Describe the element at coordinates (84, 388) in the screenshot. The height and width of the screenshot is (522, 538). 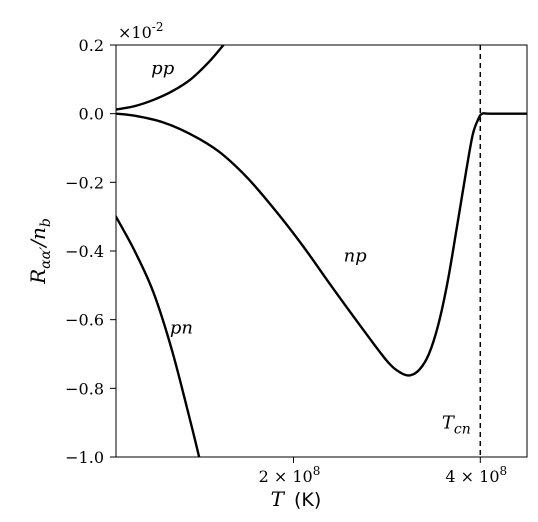
I see `y-tick-label: −0.8` at that location.